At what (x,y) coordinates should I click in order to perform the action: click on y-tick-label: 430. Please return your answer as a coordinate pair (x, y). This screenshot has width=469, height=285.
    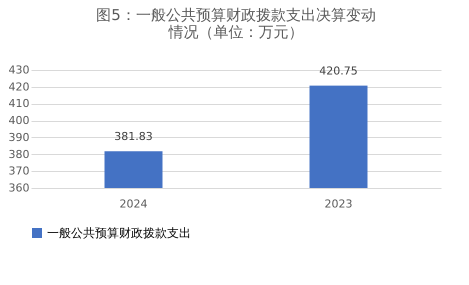
    Looking at the image, I should click on (19, 70).